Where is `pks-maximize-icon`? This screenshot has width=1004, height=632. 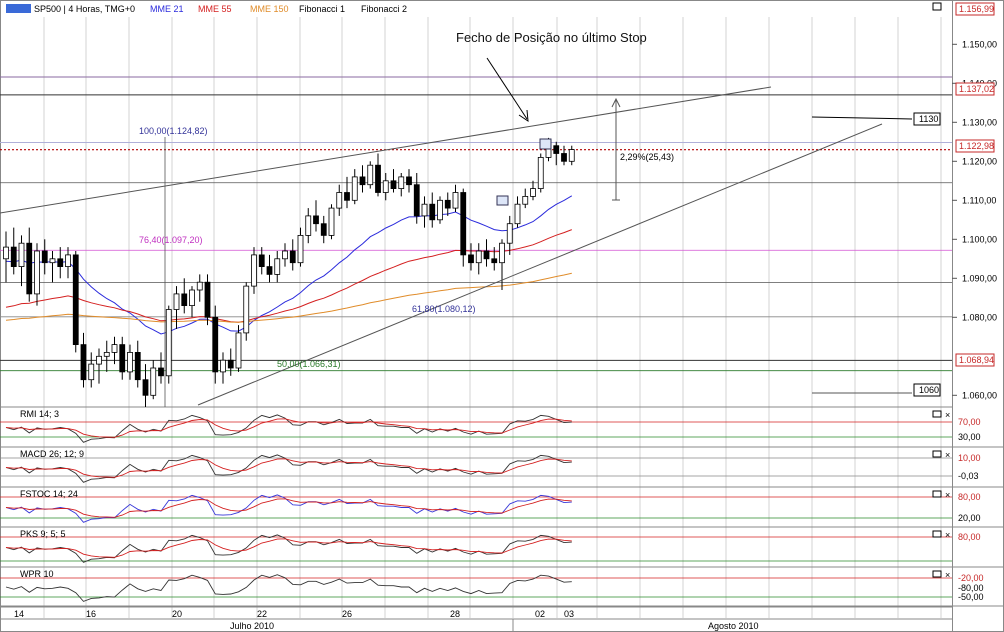 pks-maximize-icon is located at coordinates (937, 534).